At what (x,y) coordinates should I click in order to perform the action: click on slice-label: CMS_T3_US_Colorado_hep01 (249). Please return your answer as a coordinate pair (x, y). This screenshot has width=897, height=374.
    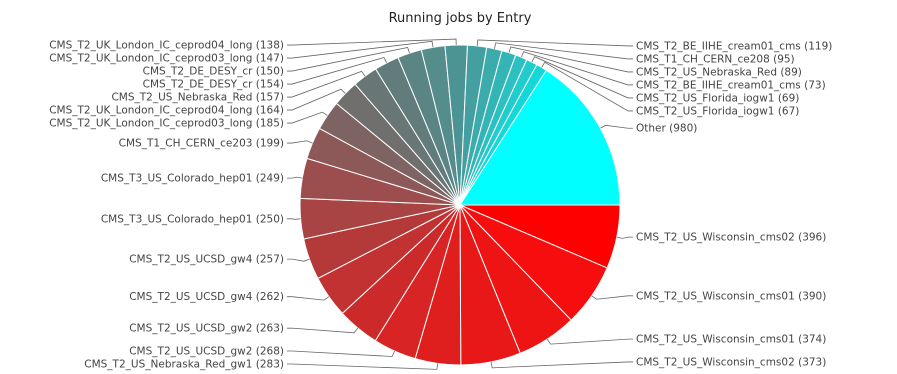
    Looking at the image, I should click on (192, 179).